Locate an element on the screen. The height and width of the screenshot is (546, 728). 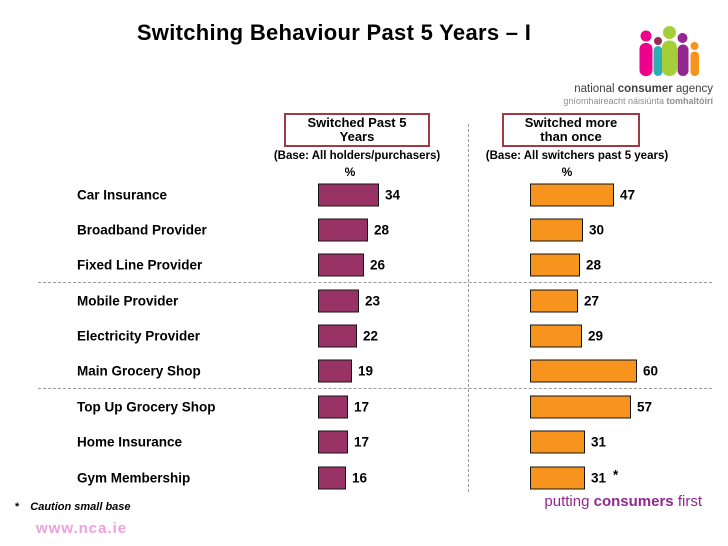
bar-group-past5: 26 is located at coordinates (352, 265).